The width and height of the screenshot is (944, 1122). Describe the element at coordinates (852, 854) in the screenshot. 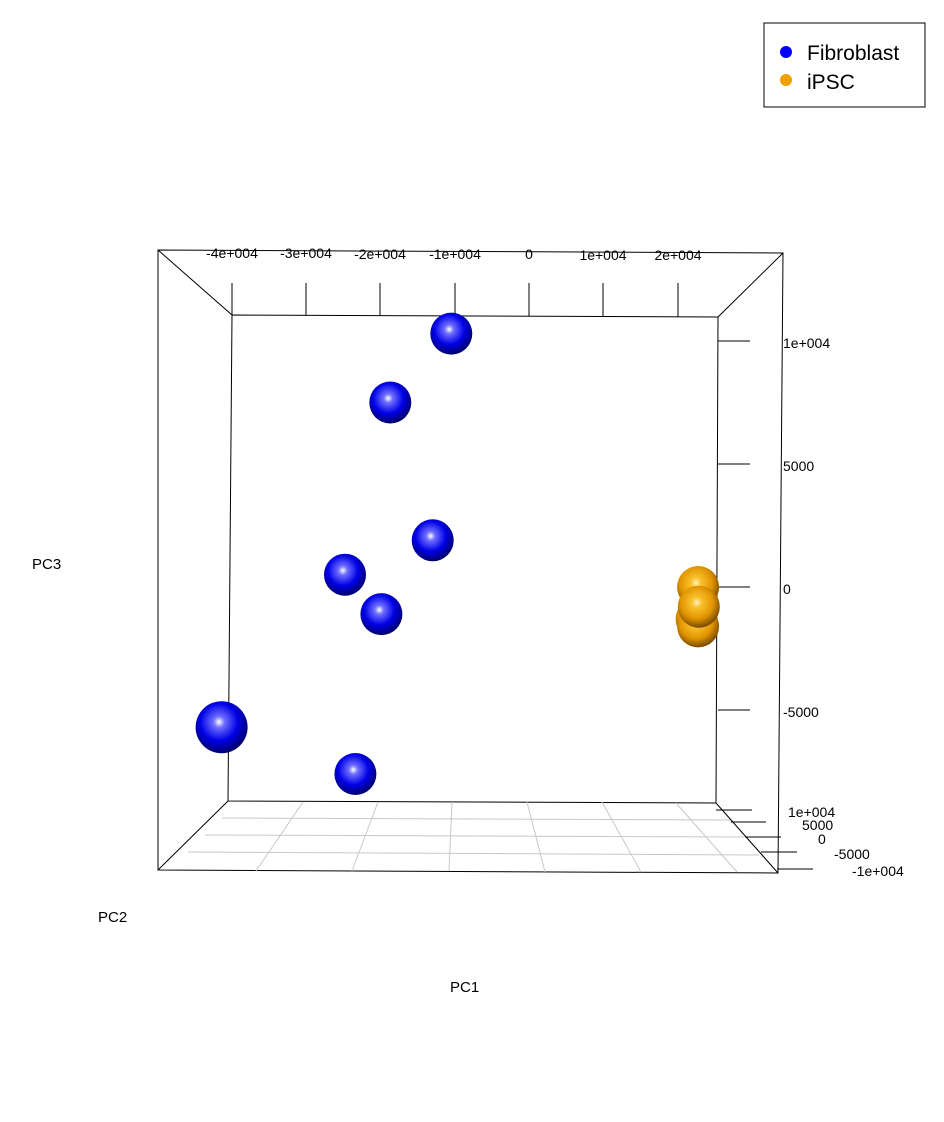

I see `y-tick-label: -5000` at that location.